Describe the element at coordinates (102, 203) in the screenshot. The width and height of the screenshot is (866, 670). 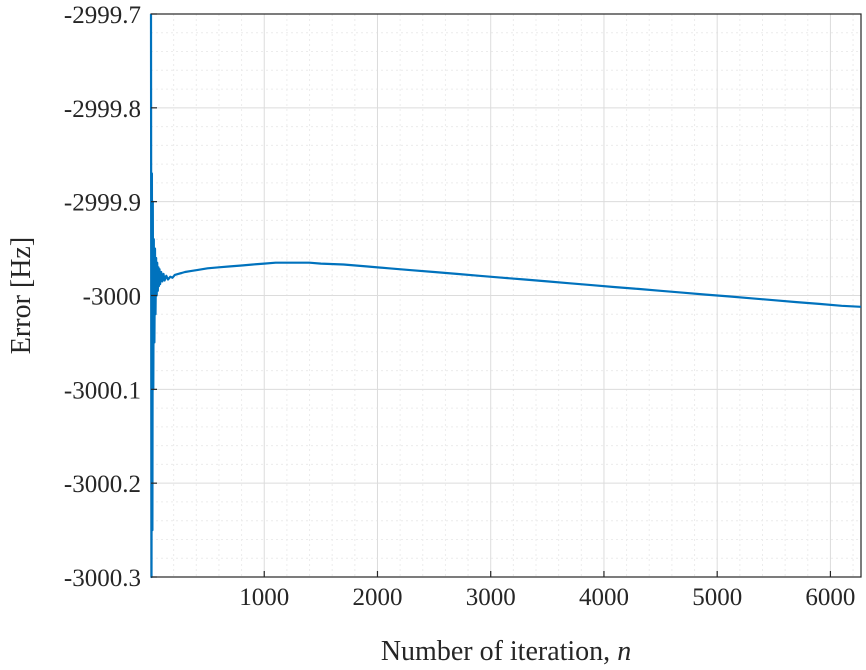
I see `y-tick-label: -2999.9` at that location.